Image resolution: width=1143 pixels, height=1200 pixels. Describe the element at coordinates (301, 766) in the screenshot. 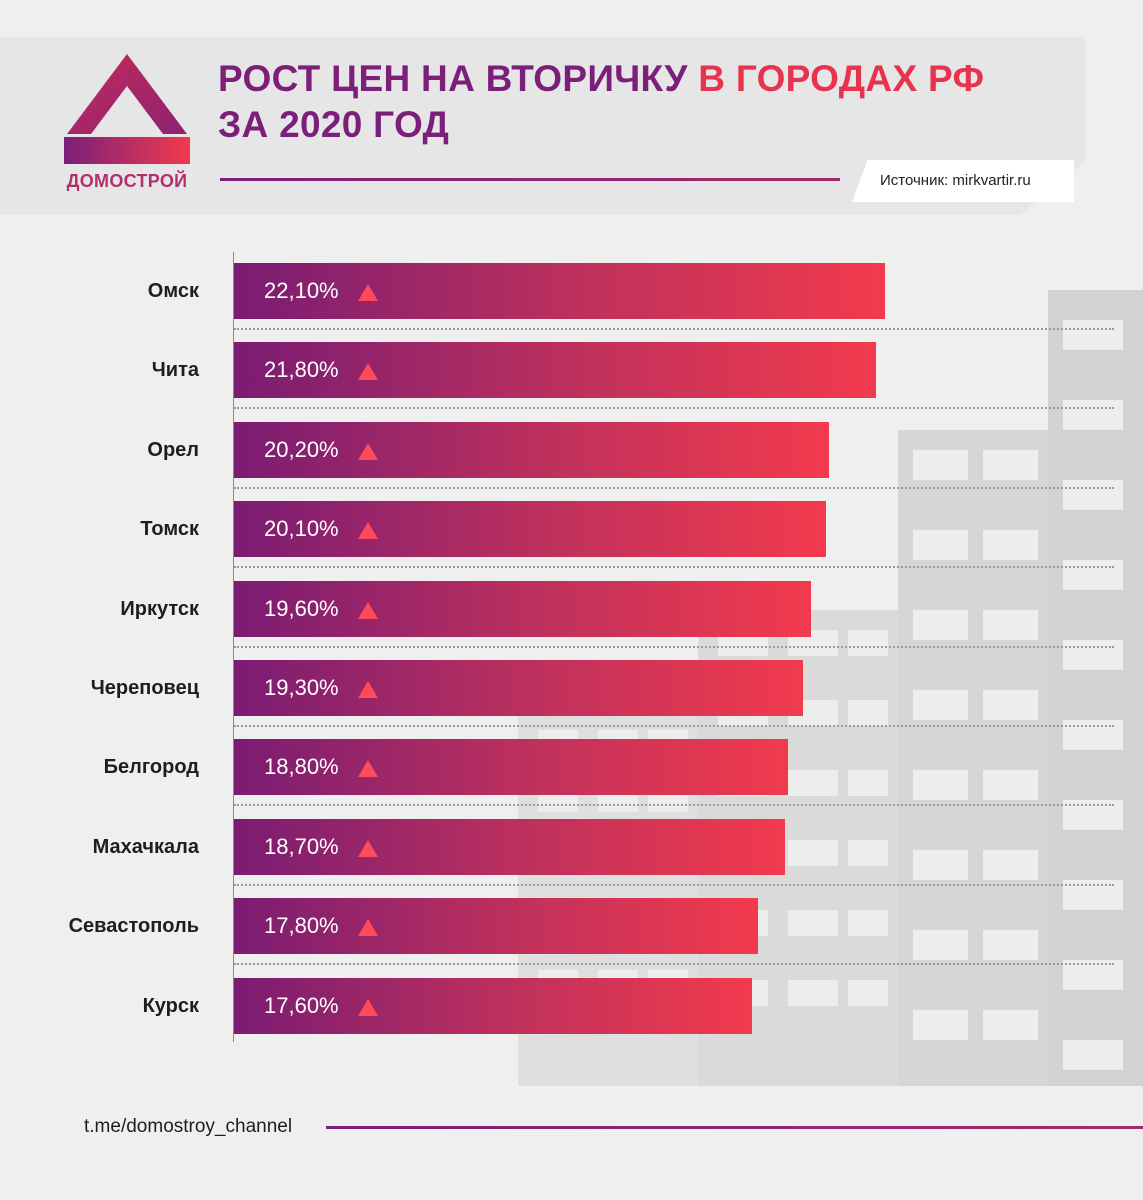

I see `value-label: 18,80%` at that location.